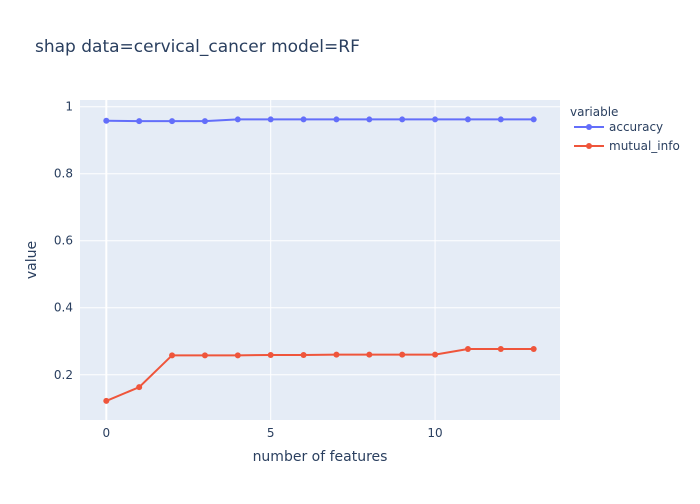 The height and width of the screenshot is (504, 700). Describe the element at coordinates (644, 146) in the screenshot. I see `legend-label: mutual_info` at that location.